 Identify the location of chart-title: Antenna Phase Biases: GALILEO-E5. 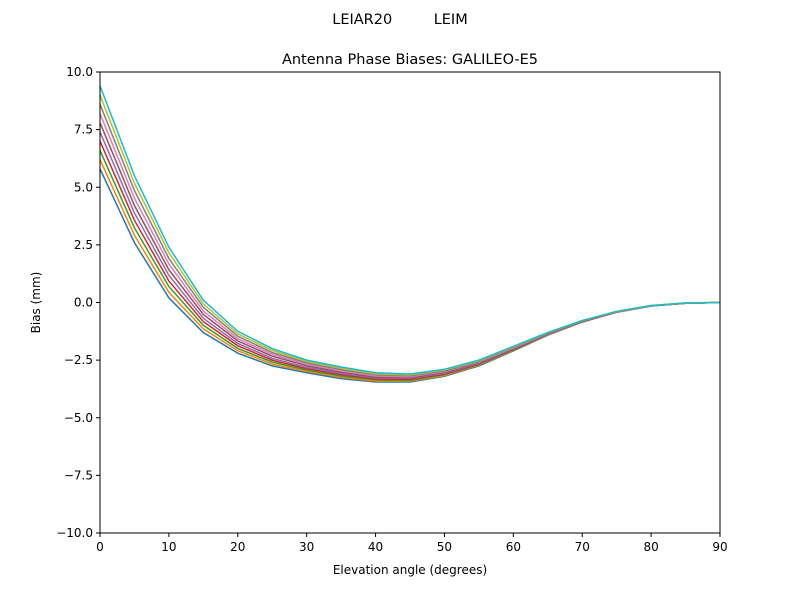
(410, 60).